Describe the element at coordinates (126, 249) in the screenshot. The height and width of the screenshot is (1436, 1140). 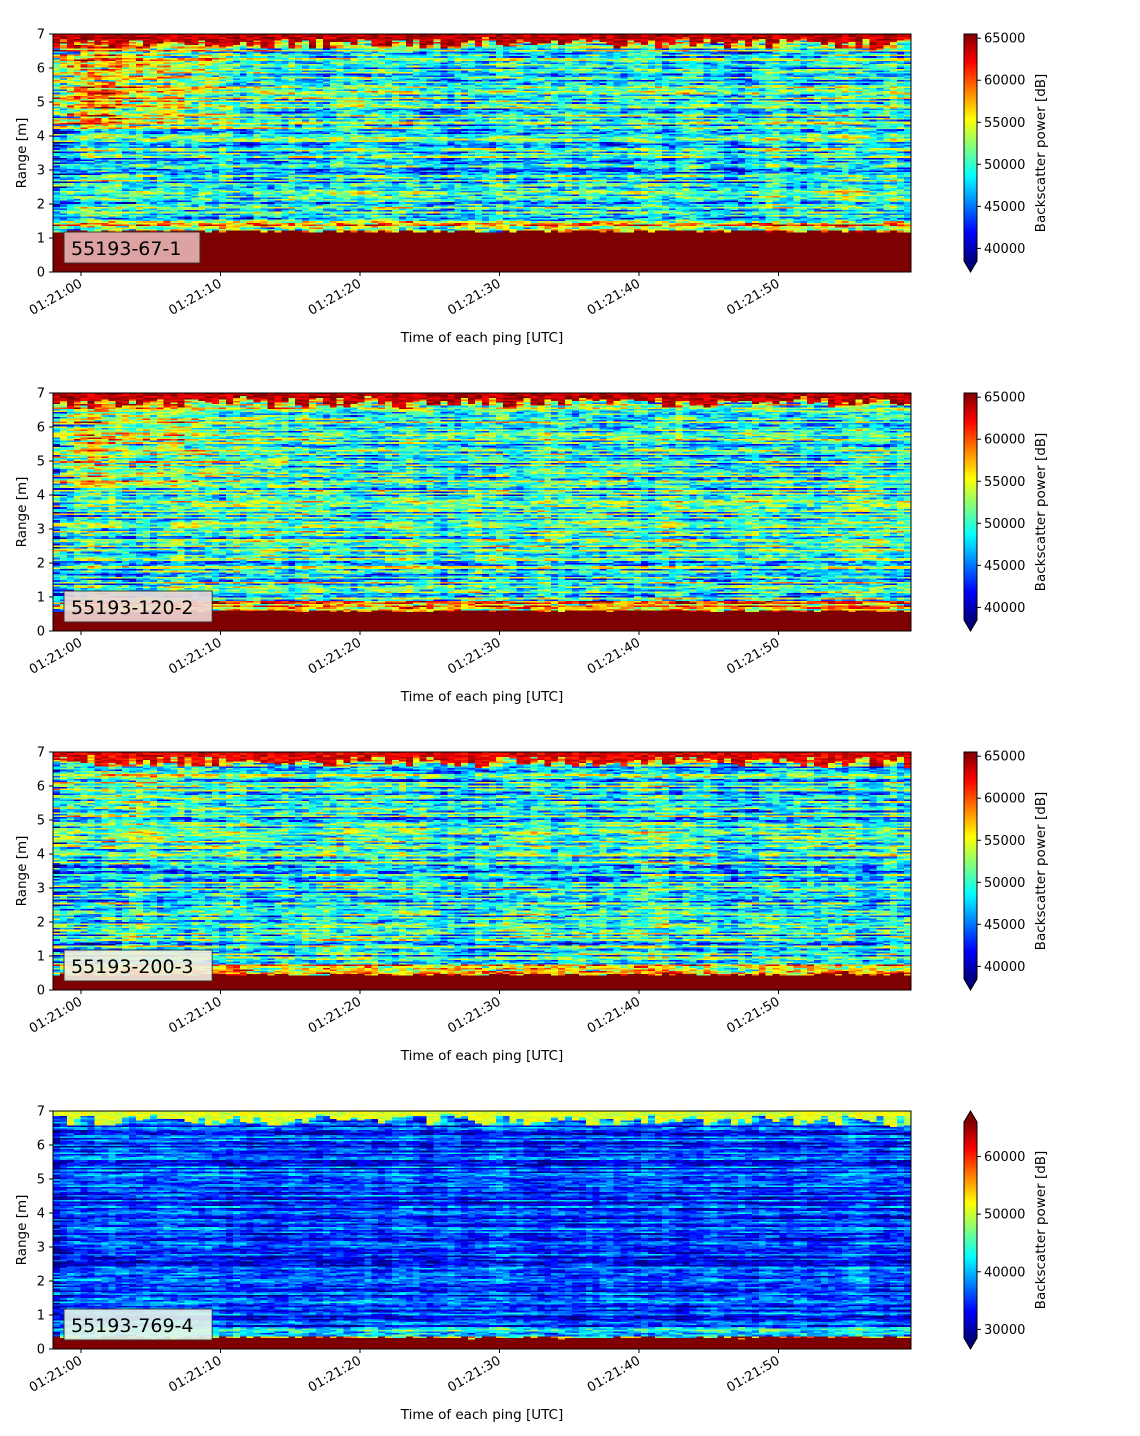
I see `sample-badge-label: 55193-67-1` at that location.